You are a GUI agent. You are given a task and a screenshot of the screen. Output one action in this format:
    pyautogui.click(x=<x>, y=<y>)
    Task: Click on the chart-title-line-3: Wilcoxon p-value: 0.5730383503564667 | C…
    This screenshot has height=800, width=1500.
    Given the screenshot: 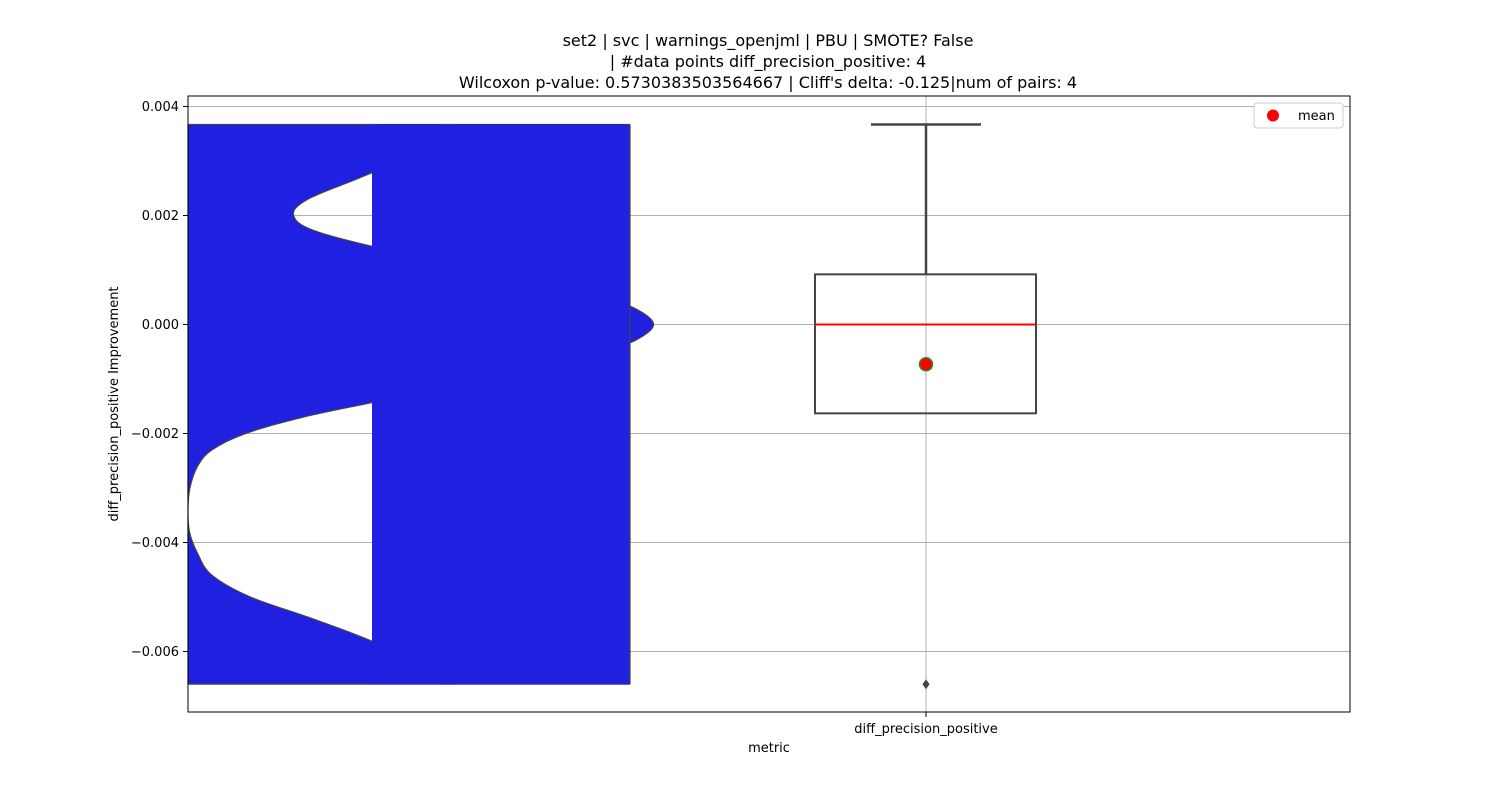 What is the action you would take?
    pyautogui.click(x=768, y=82)
    